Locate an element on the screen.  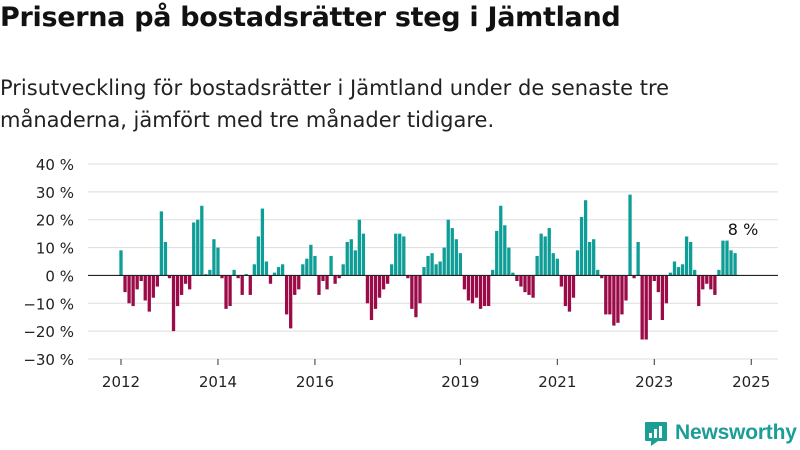
x-tick-label: 2023 is located at coordinates (654, 382).